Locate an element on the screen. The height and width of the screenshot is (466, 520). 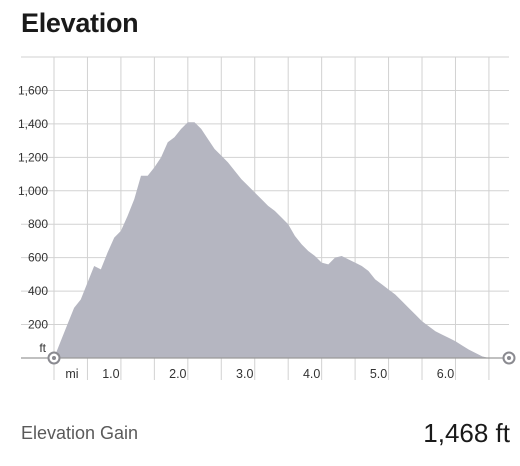
x-tick-label: 3.0 is located at coordinates (244, 374).